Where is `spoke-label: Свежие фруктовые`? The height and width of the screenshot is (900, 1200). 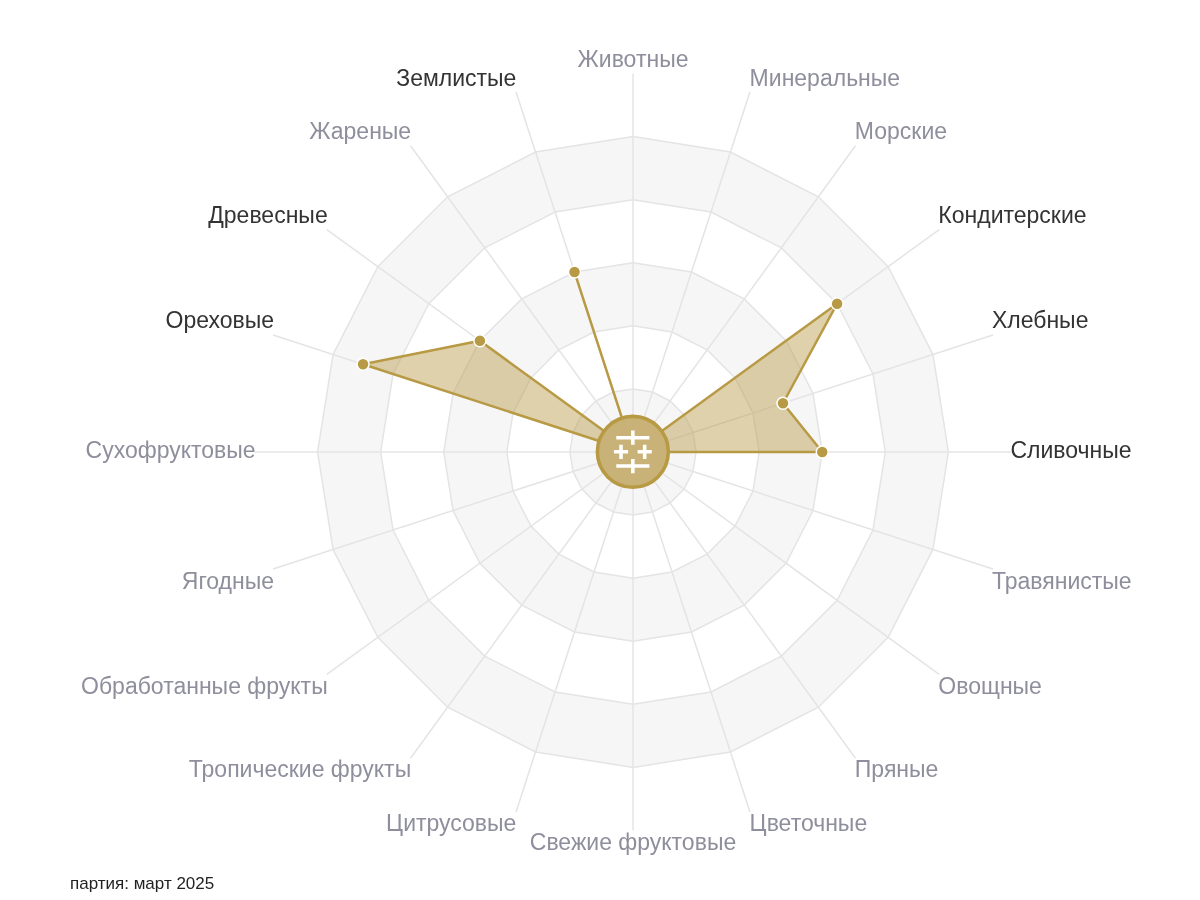 spoke-label: Свежие фруктовые is located at coordinates (633, 841).